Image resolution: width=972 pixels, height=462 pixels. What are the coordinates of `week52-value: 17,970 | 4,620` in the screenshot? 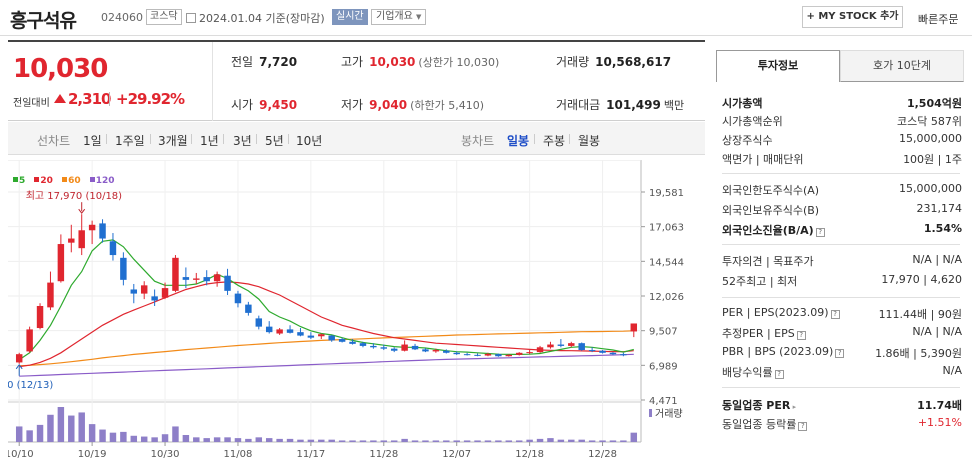 It's located at (921, 279).